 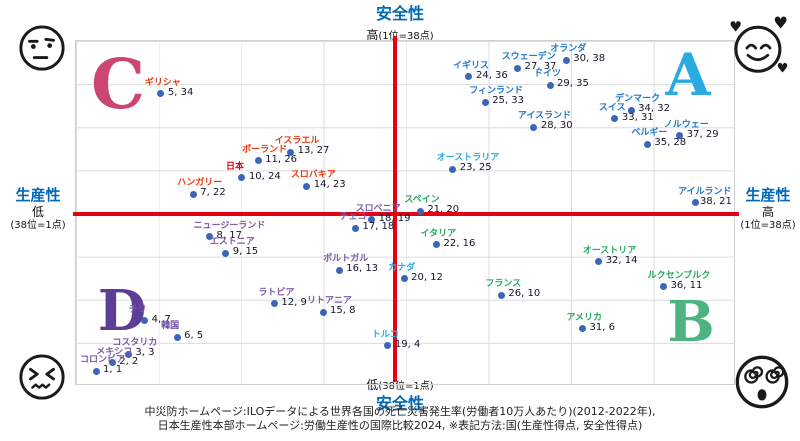 I want to click on country-label: チェコ, so click(x=353, y=217).